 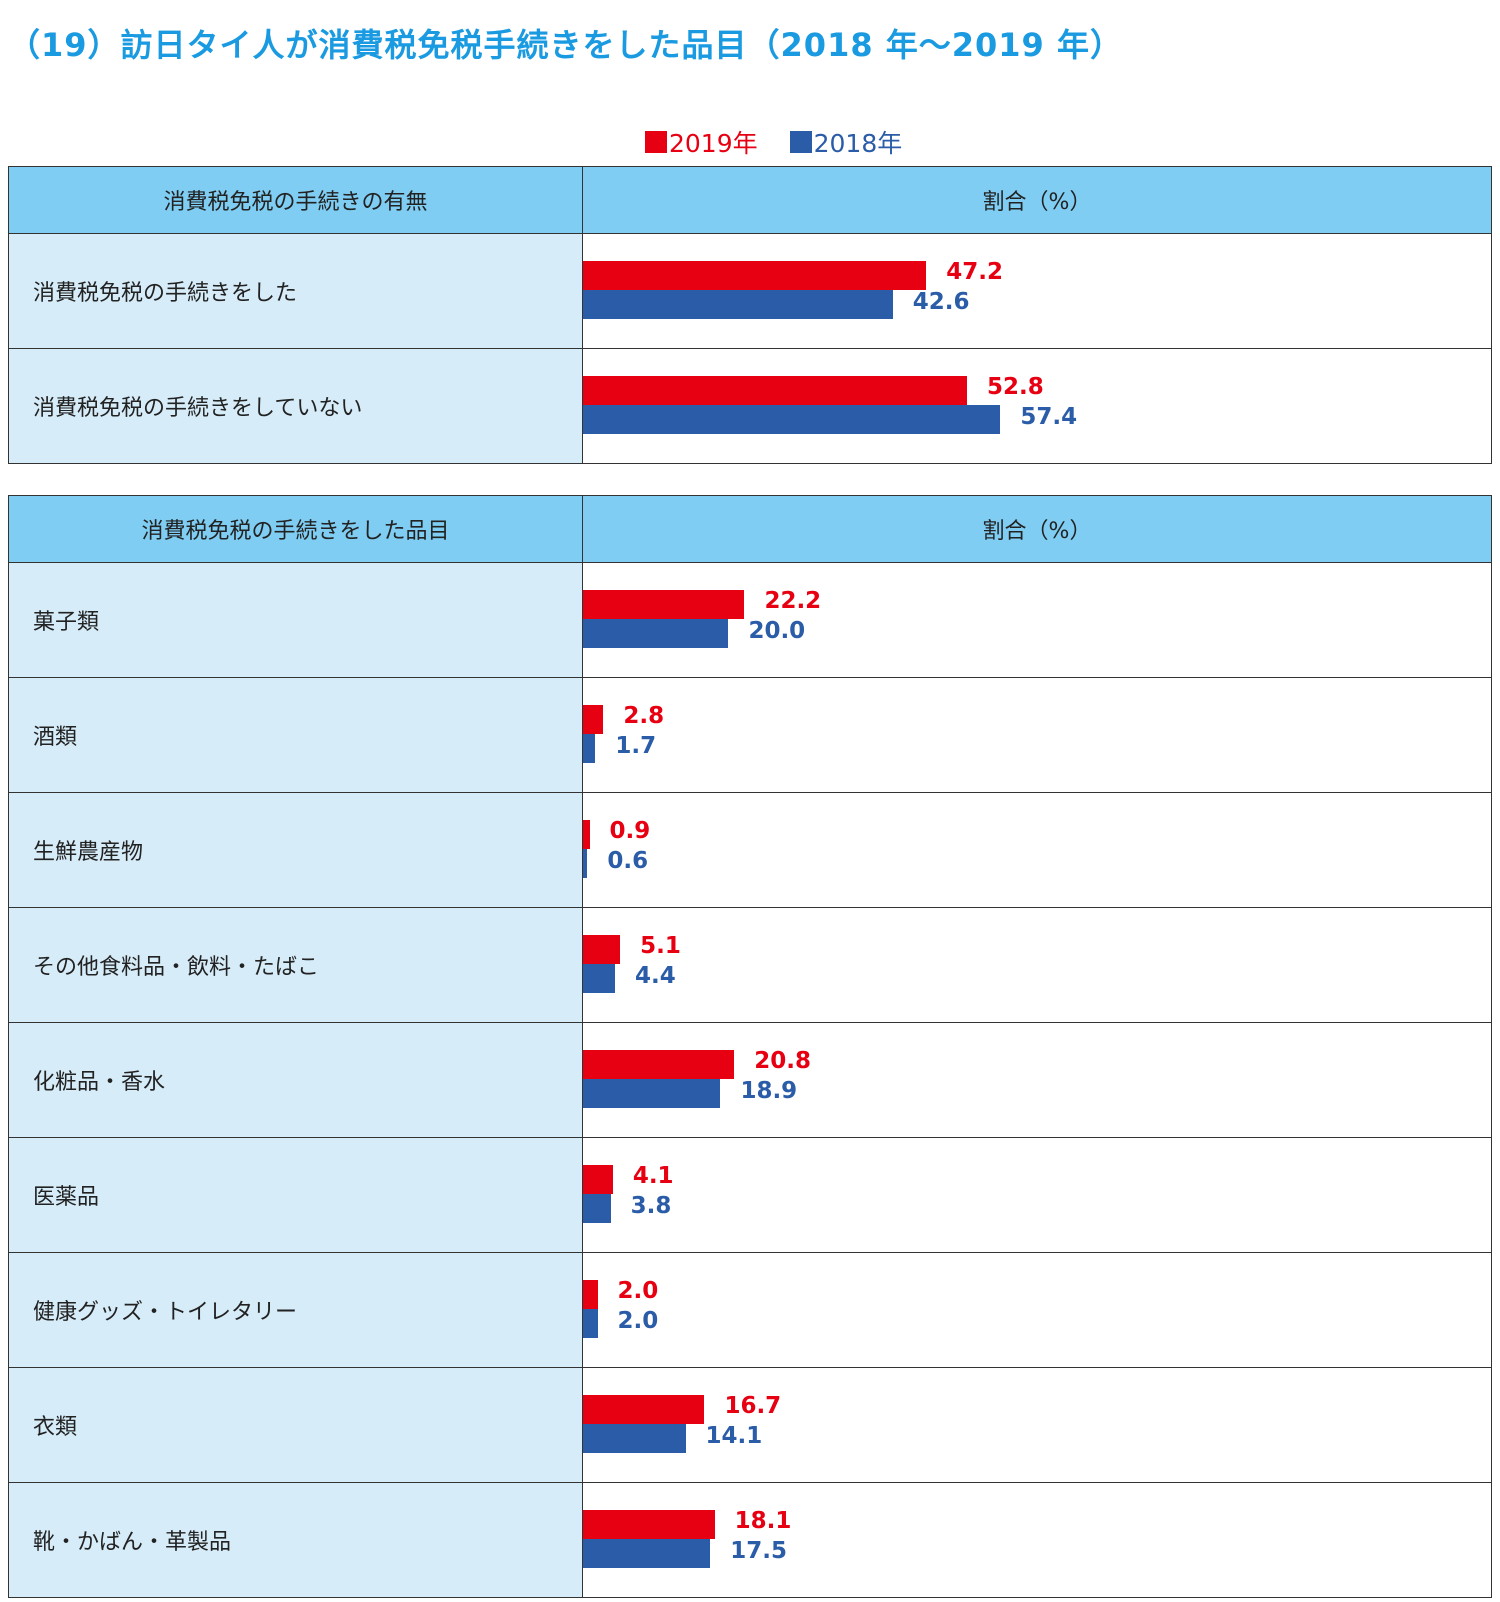 What do you see at coordinates (1037, 1425) in the screenshot?
I see `bar-cell: 16.7 14.1` at bounding box center [1037, 1425].